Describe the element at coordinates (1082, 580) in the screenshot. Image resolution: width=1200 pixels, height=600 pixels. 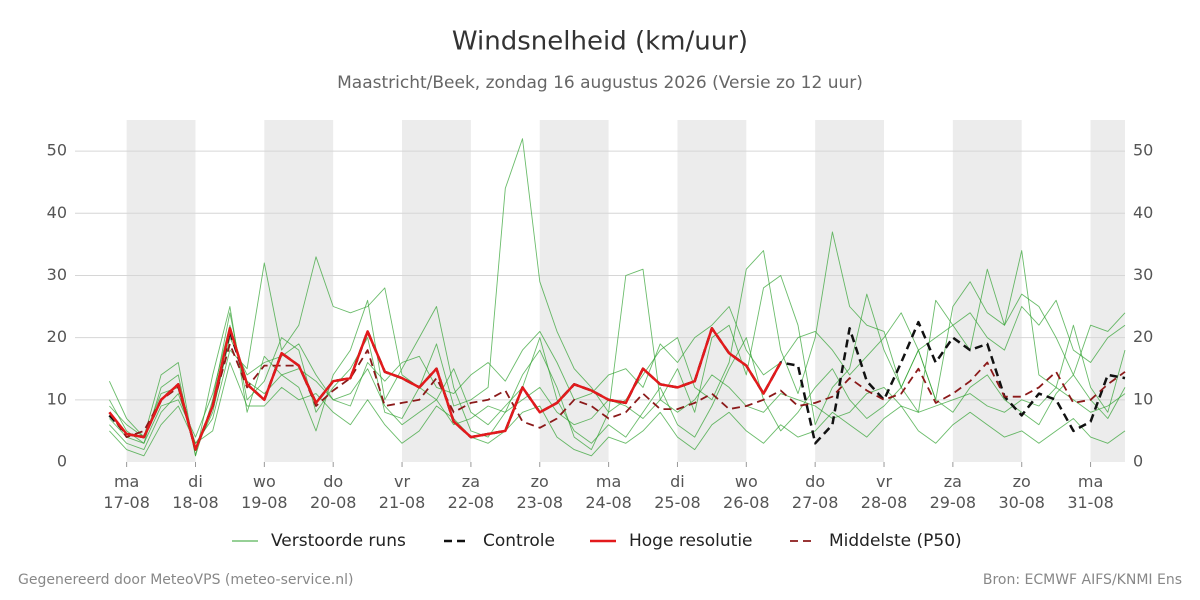
I see `footer-right: Bron: ECMWF AIFS/KNMI Ens` at that location.